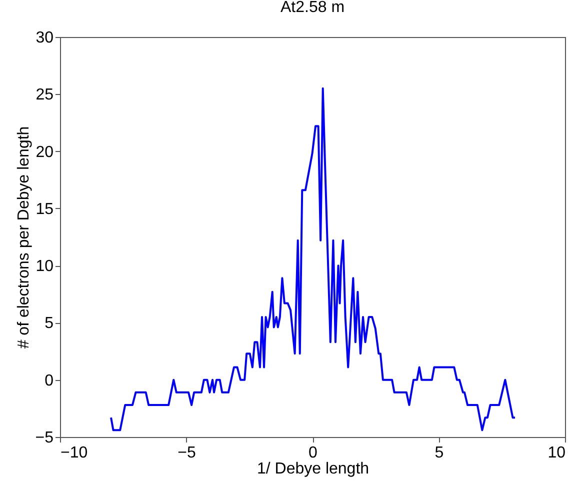 The height and width of the screenshot is (483, 579). Describe the element at coordinates (23, 237) in the screenshot. I see `y-axis-title: # of electrons per Debye length` at that location.